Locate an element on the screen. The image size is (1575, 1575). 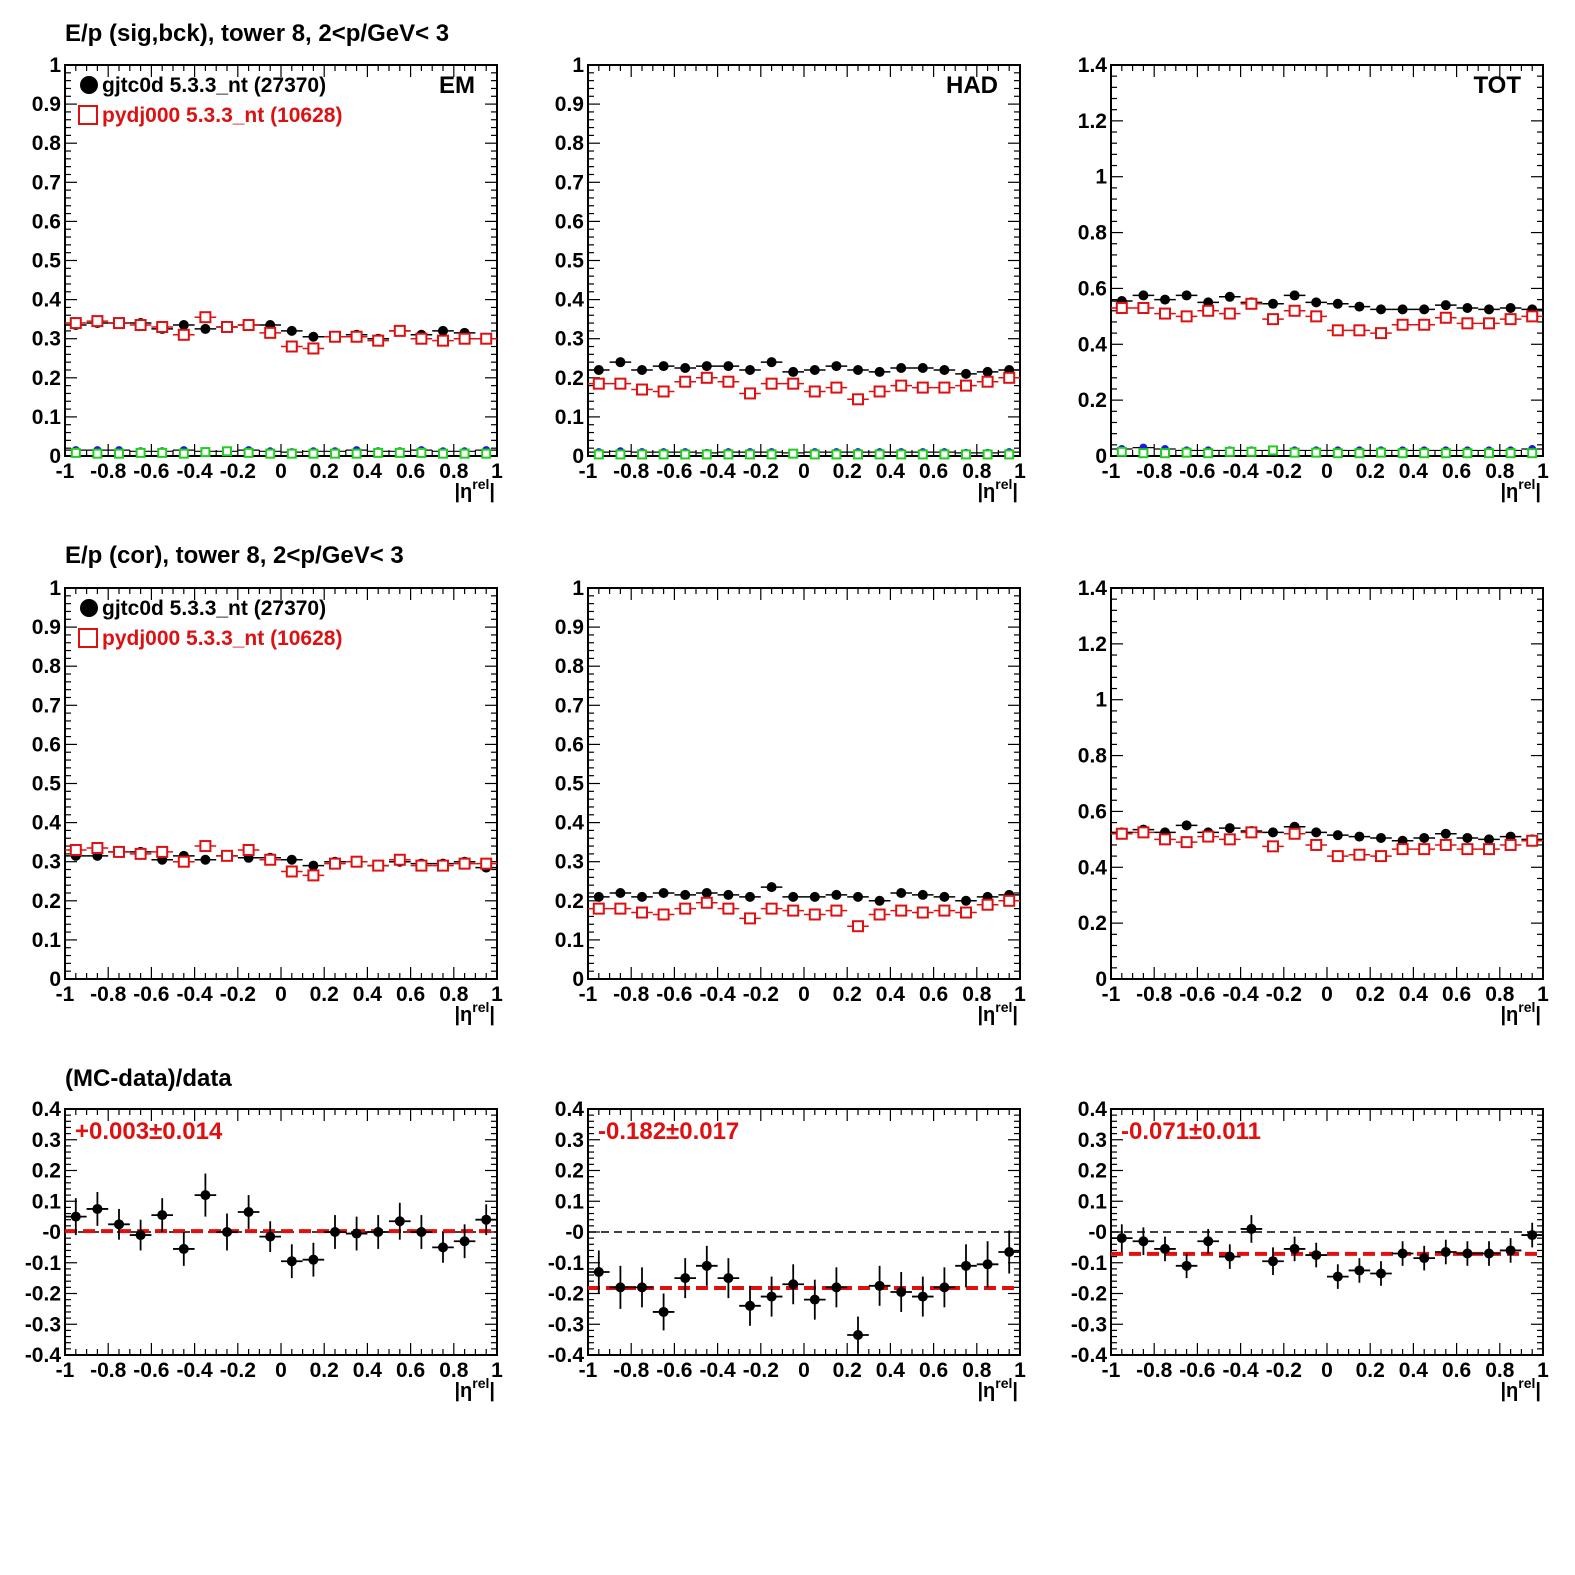
y-tick-label: 0.4 is located at coordinates (570, 300).